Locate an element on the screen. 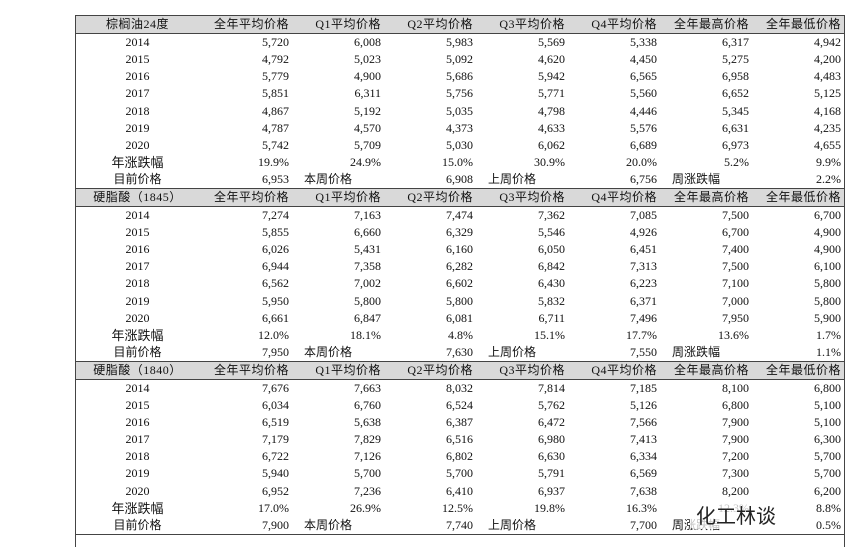 This screenshot has height=558, width=868. year-row: 2014 5,720 6,008 5,983 5,569 5,338 6,317 4,942 is located at coordinates (459, 43).